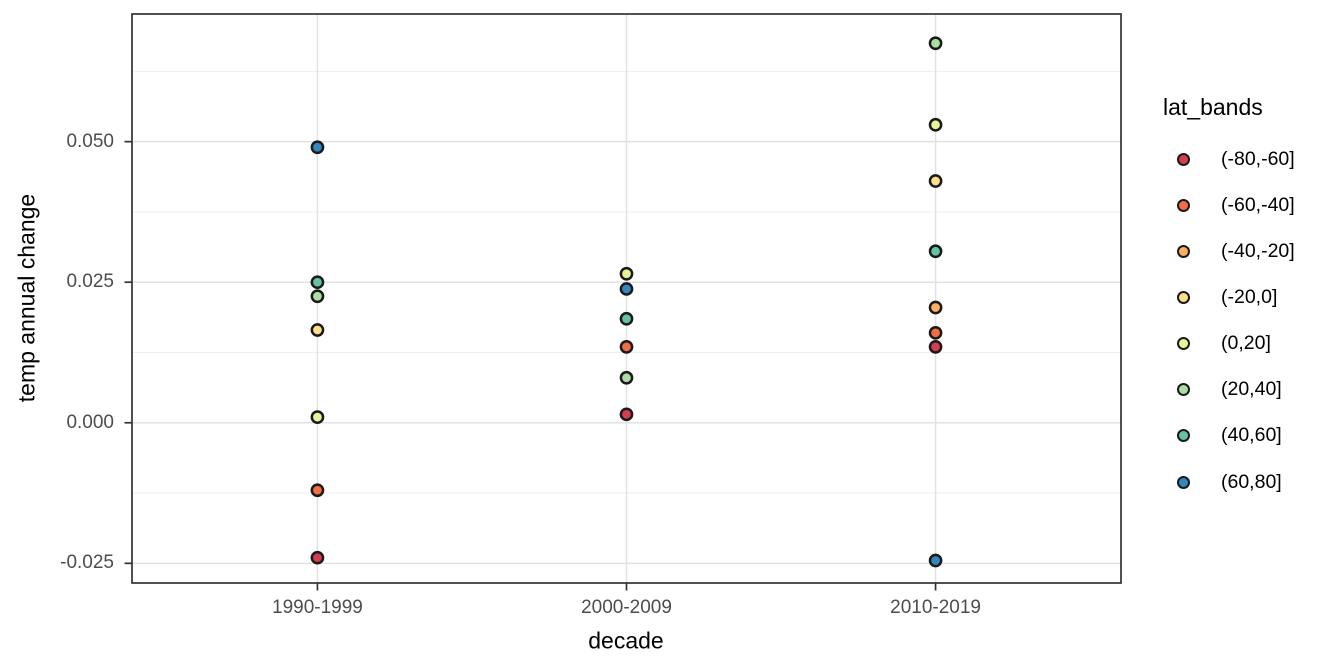  I want to click on x-tick-label: 2000-2009, so click(626, 607).